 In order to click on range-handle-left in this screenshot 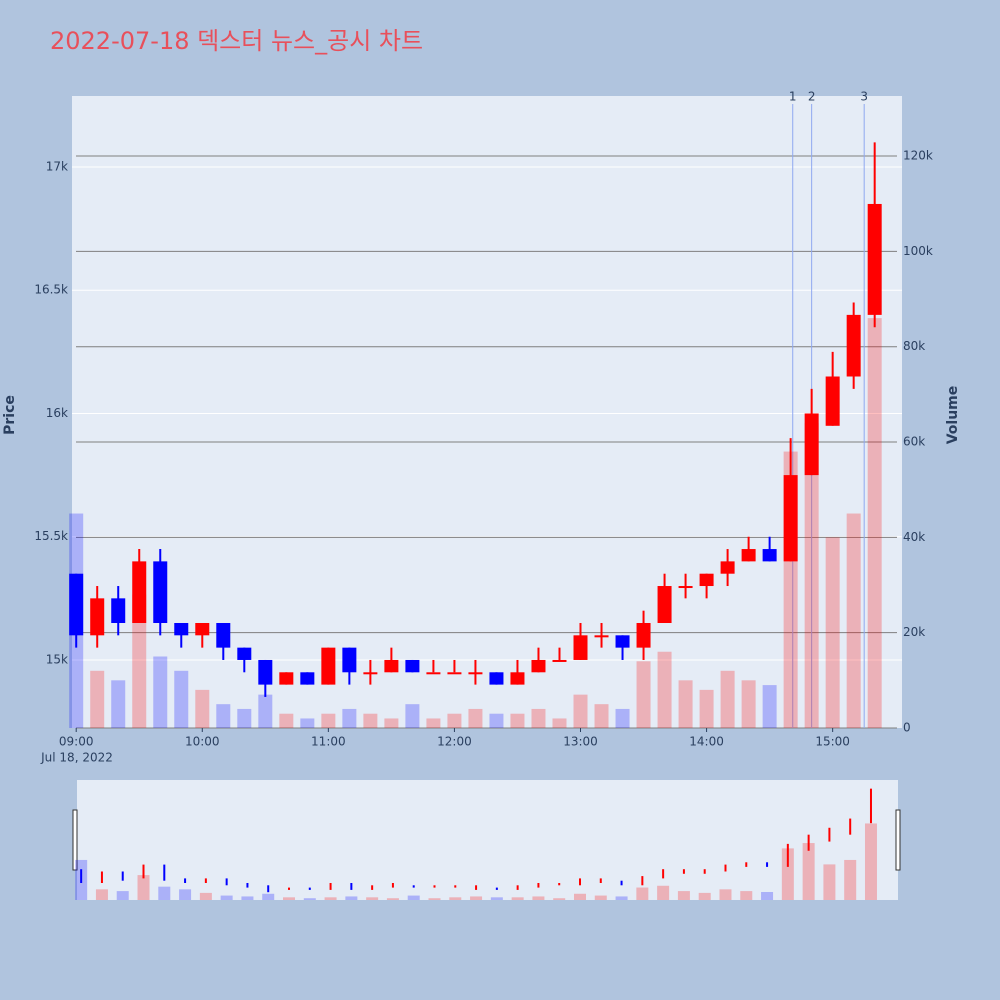, I will do `click(75, 840)`.